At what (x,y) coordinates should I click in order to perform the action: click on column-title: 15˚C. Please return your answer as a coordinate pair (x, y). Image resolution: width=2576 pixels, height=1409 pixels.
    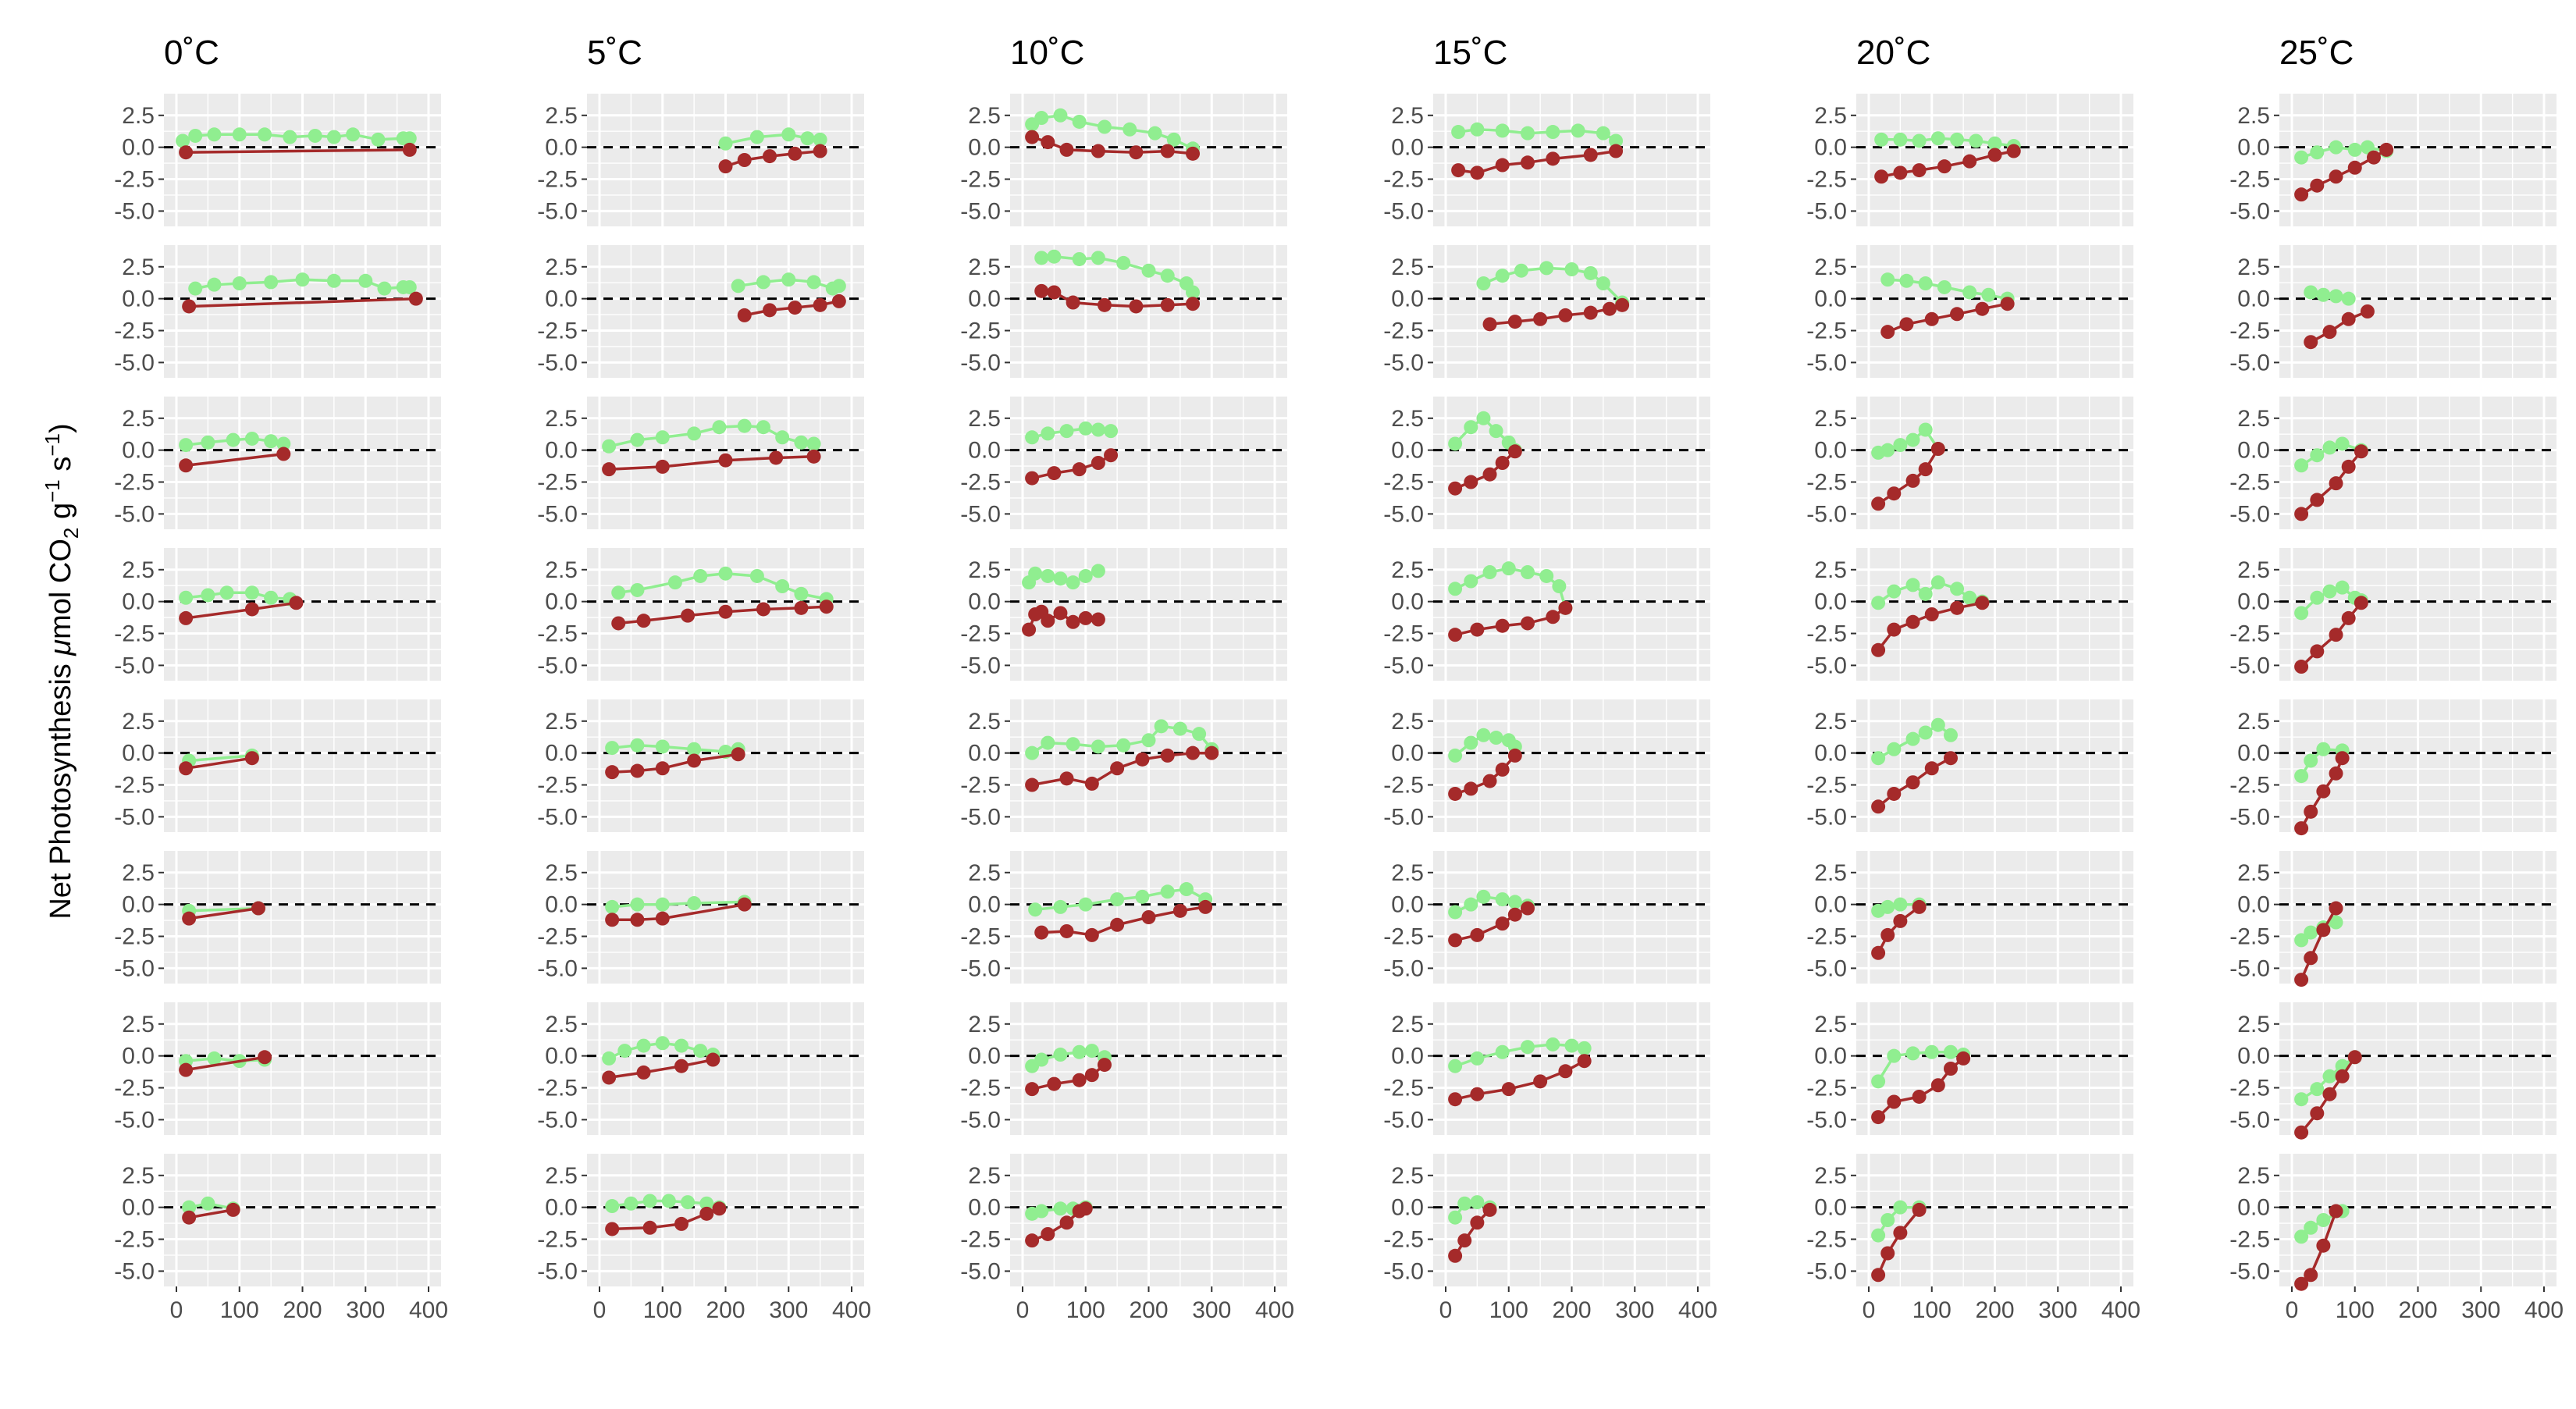
    Looking at the image, I should click on (1470, 53).